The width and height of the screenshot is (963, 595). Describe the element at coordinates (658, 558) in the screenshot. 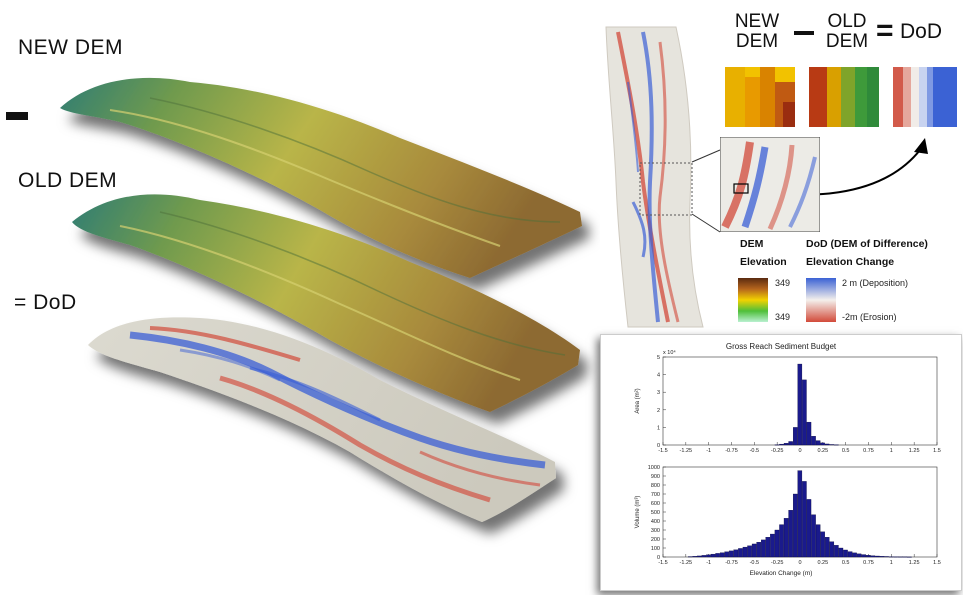

I see `y-tick-label: 0` at that location.